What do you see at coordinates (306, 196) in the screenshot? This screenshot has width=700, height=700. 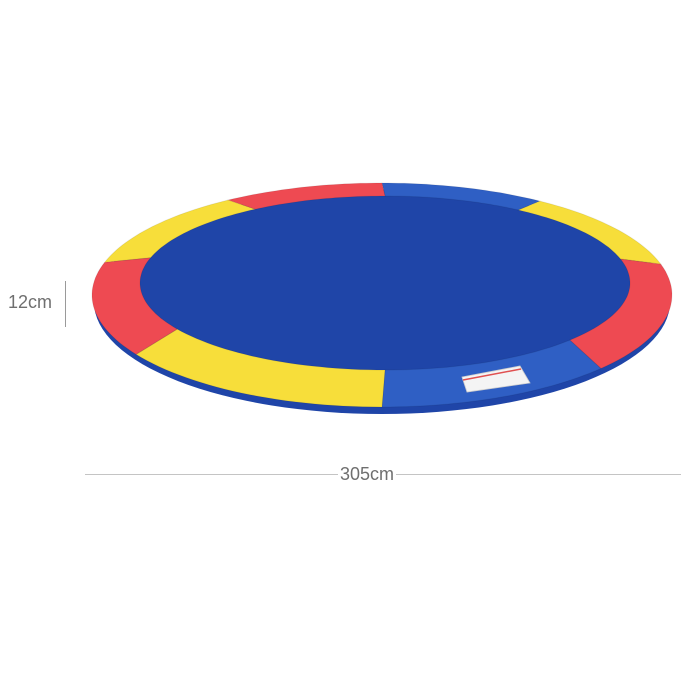 I see `pad-segment-red` at bounding box center [306, 196].